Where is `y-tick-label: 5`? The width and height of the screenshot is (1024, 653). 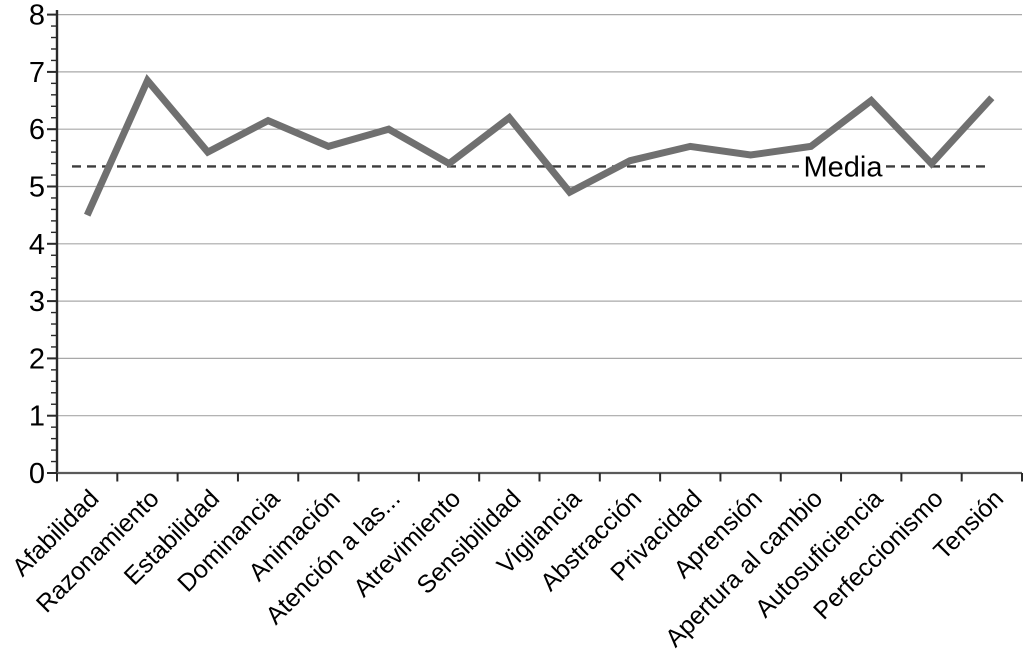
y-tick-label: 5 is located at coordinates (37, 188).